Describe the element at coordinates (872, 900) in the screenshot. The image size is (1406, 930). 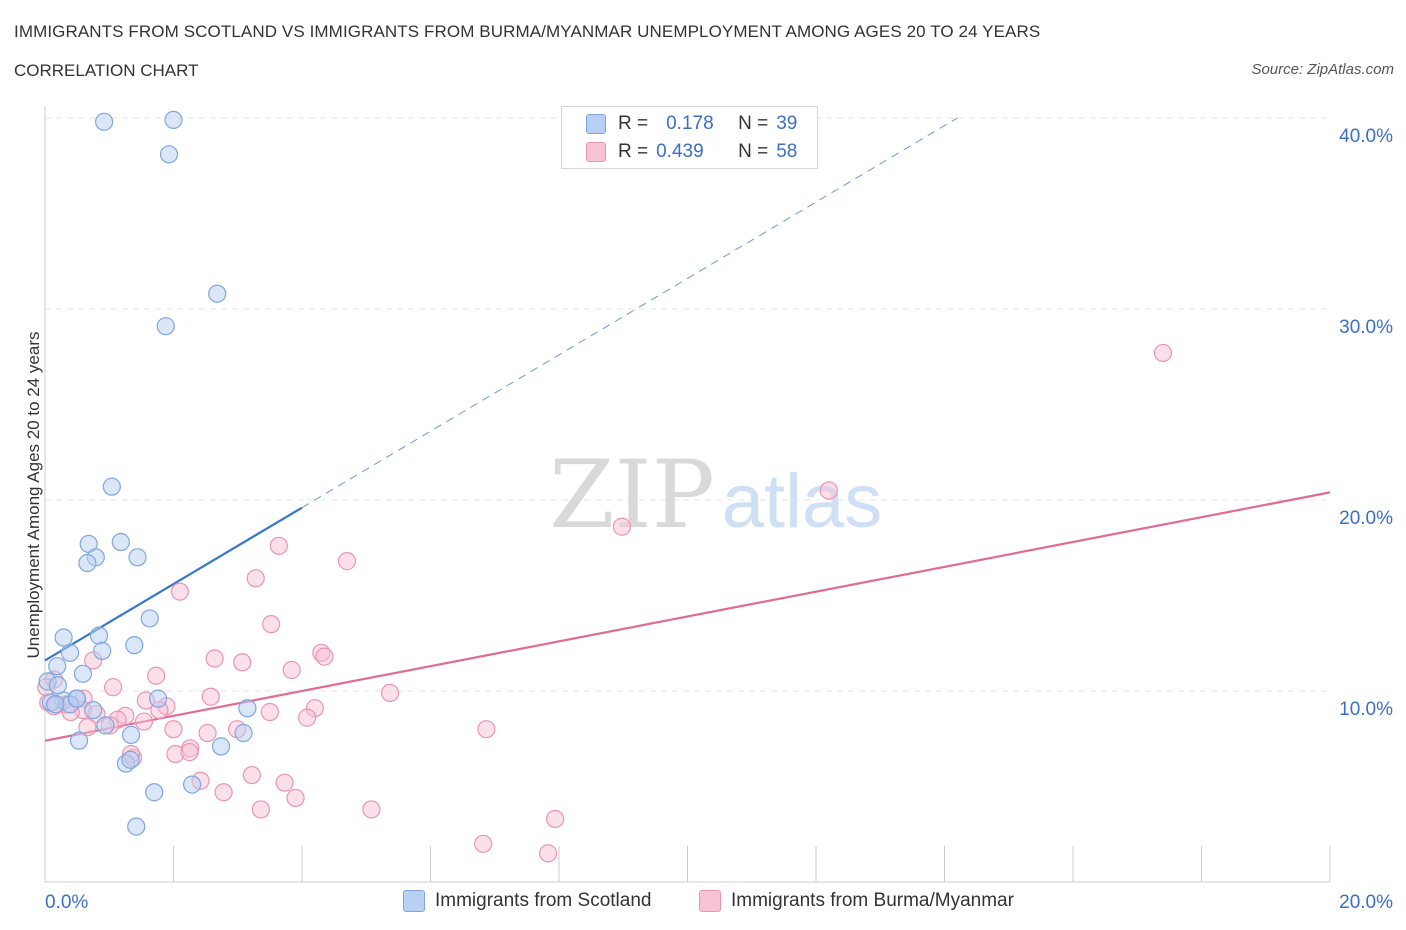
I see `series-legend-label-burma: Immigrants from Burma/Myanmar` at that location.